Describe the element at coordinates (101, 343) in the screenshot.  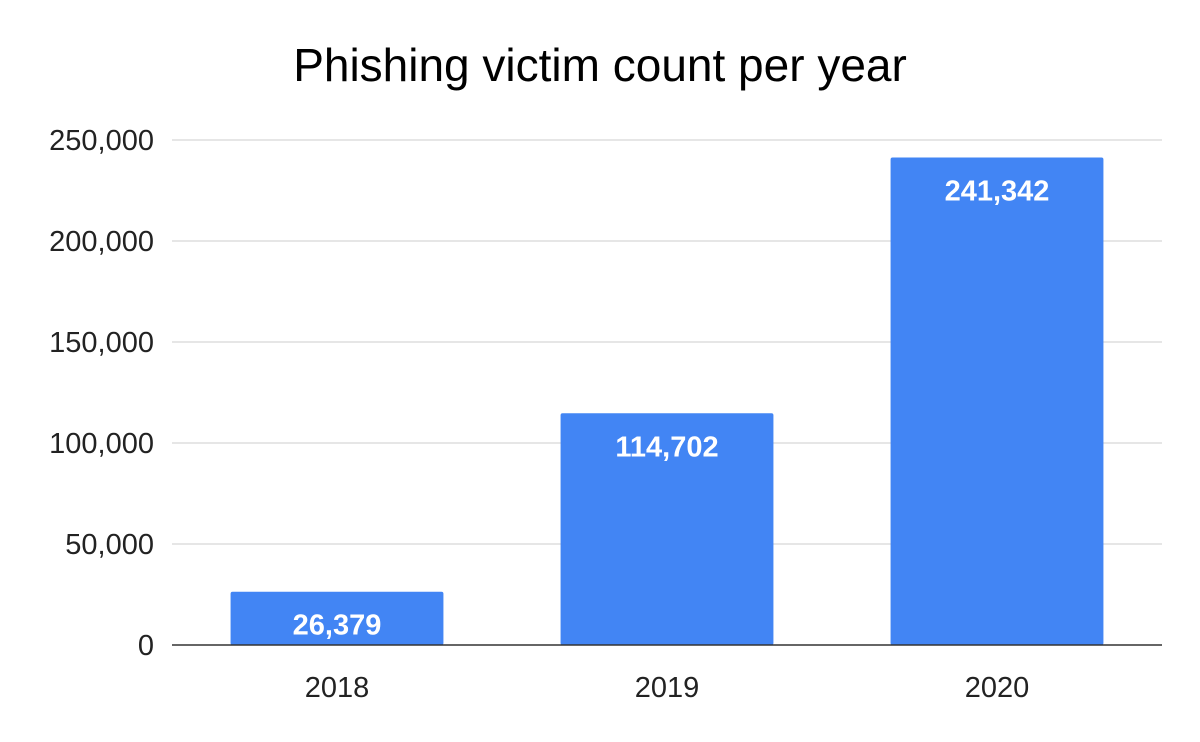
I see `y-tick-label-3: 150,000` at that location.